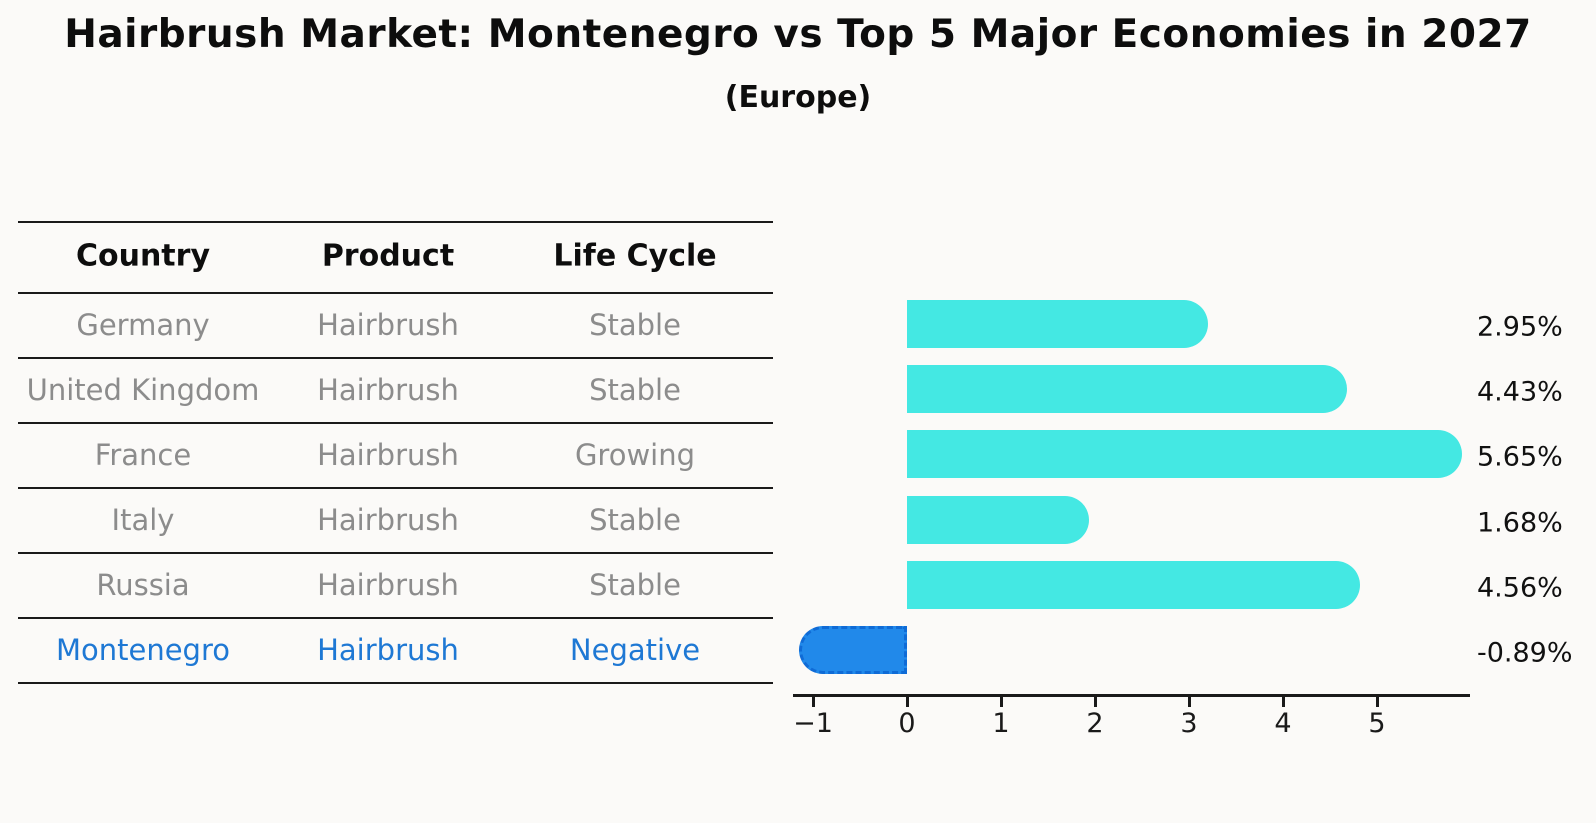  What do you see at coordinates (388, 650) in the screenshot?
I see `cell-product-highlight: Hairbrush` at bounding box center [388, 650].